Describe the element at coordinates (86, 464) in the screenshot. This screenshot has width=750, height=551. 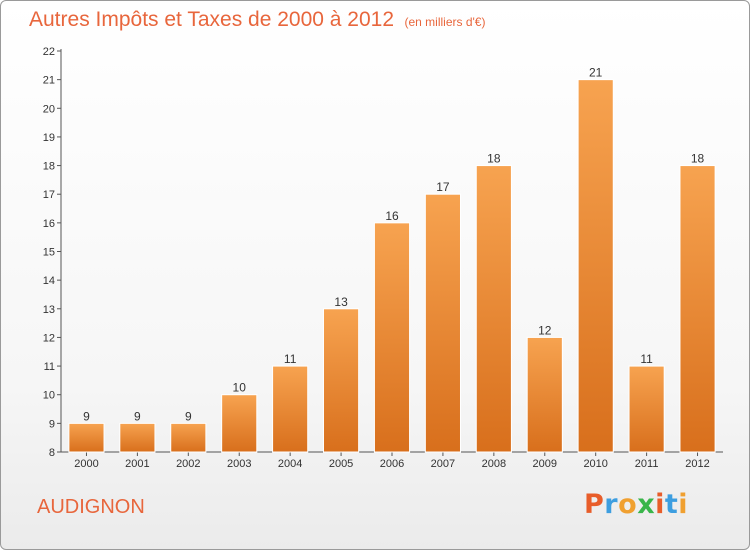
I see `x-tick-label-2000: 2000` at that location.